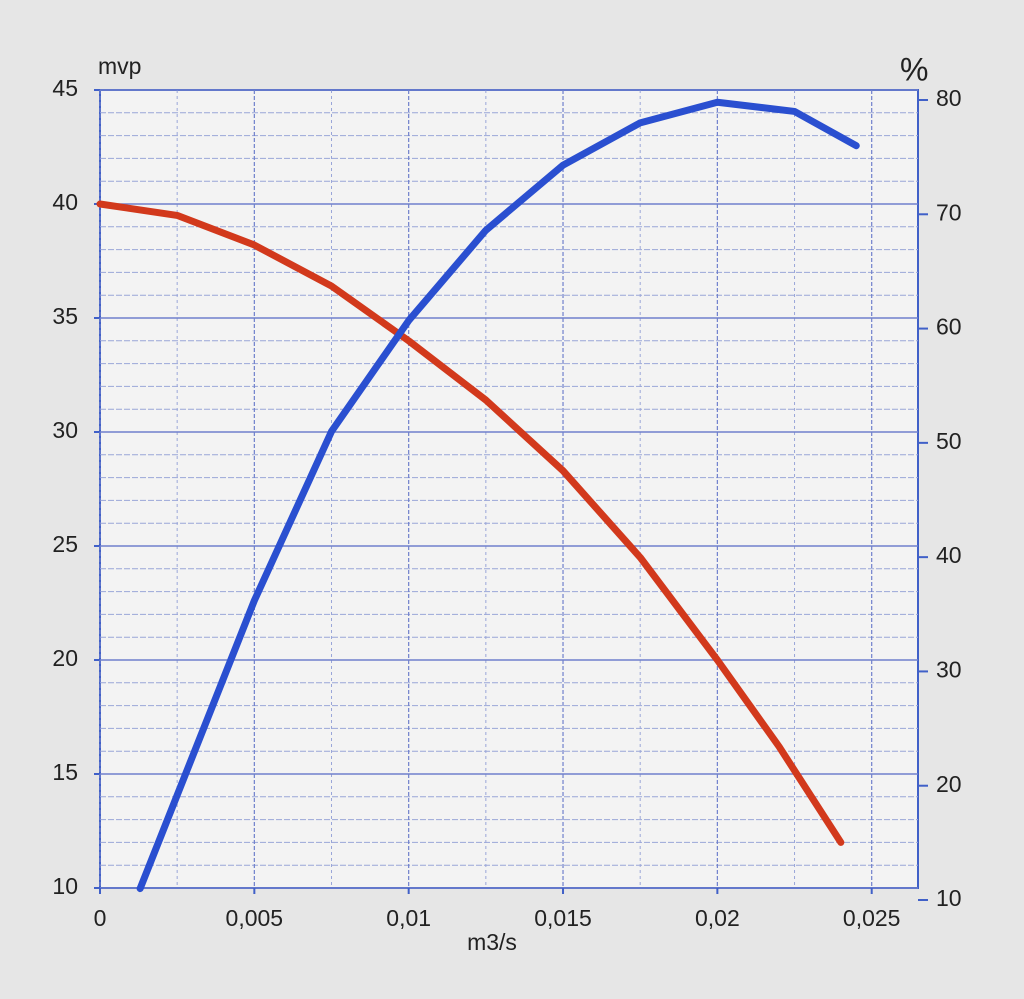 Image resolution: width=1024 pixels, height=999 pixels. I want to click on y2-tick-label: 60, so click(949, 327).